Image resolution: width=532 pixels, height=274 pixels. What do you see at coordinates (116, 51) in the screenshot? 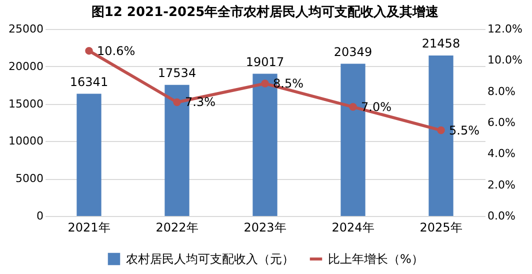
I see `data-label: 10.6%` at bounding box center [116, 51].